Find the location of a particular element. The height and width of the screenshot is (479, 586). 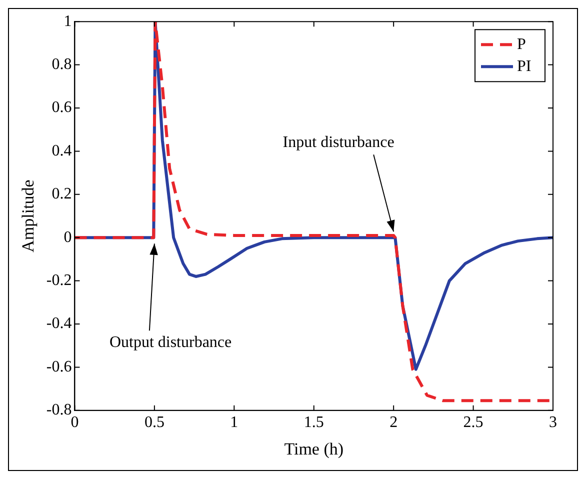

y-tick-label: -0.8 is located at coordinates (59, 410).